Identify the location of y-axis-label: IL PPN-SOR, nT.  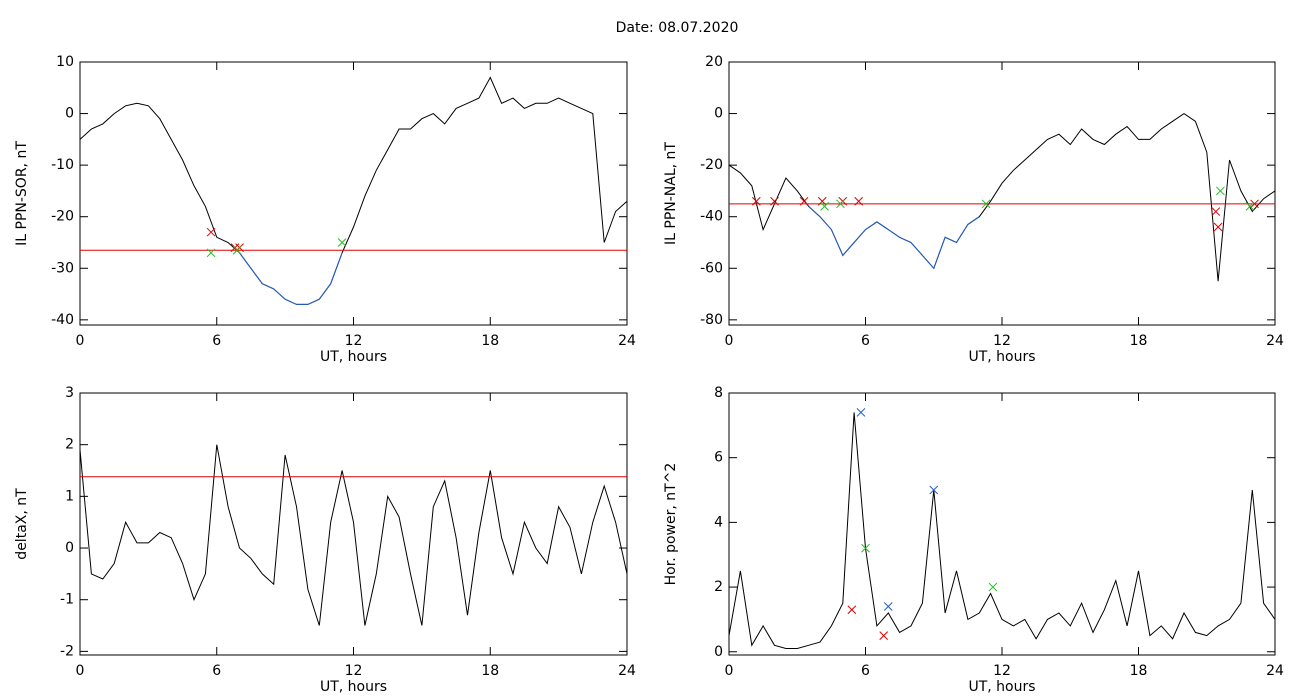
(22, 193).